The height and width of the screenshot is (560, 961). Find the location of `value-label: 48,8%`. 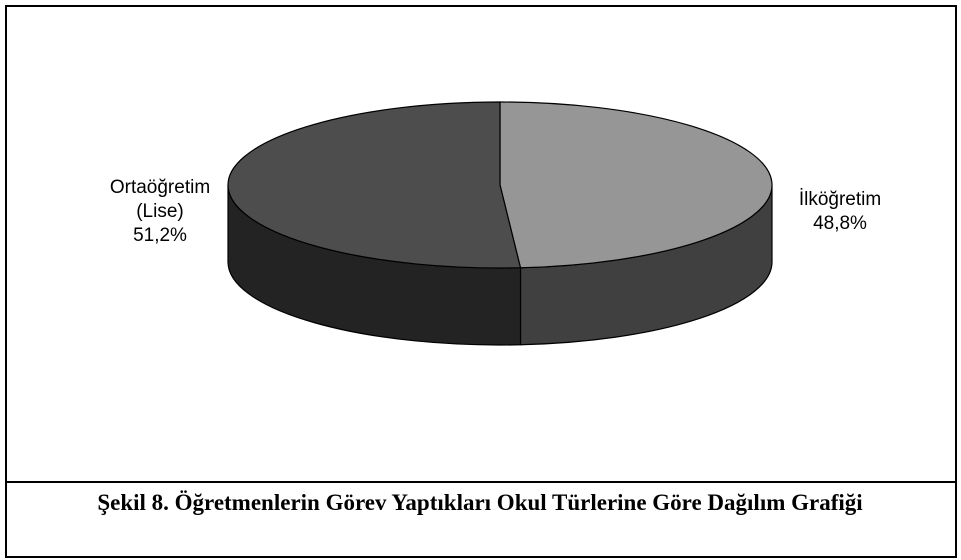

value-label: 48,8% is located at coordinates (840, 223).